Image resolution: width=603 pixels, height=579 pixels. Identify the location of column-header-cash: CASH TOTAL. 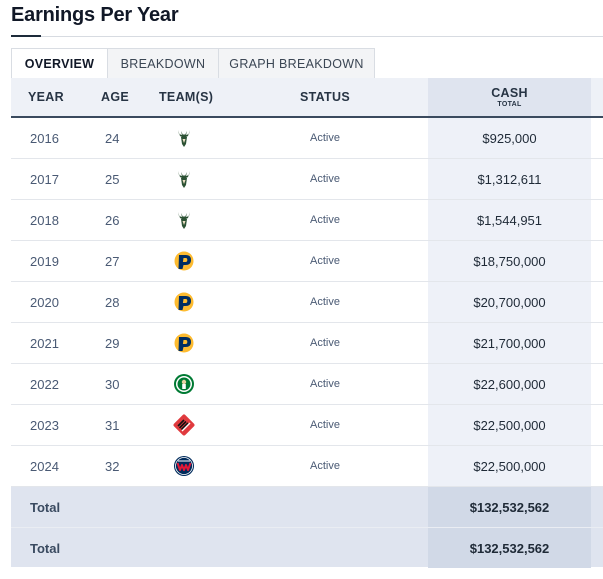
(509, 97).